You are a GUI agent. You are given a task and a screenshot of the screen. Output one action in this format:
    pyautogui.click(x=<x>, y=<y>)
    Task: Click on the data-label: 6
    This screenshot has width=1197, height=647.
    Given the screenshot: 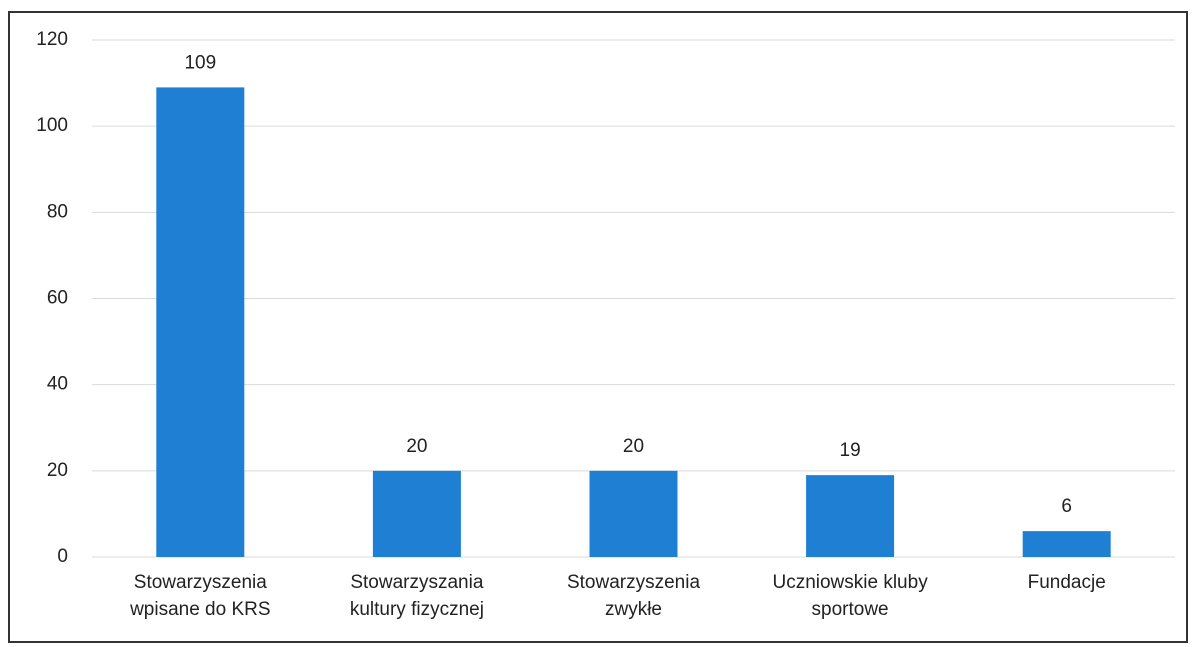 What is the action you would take?
    pyautogui.click(x=1066, y=506)
    